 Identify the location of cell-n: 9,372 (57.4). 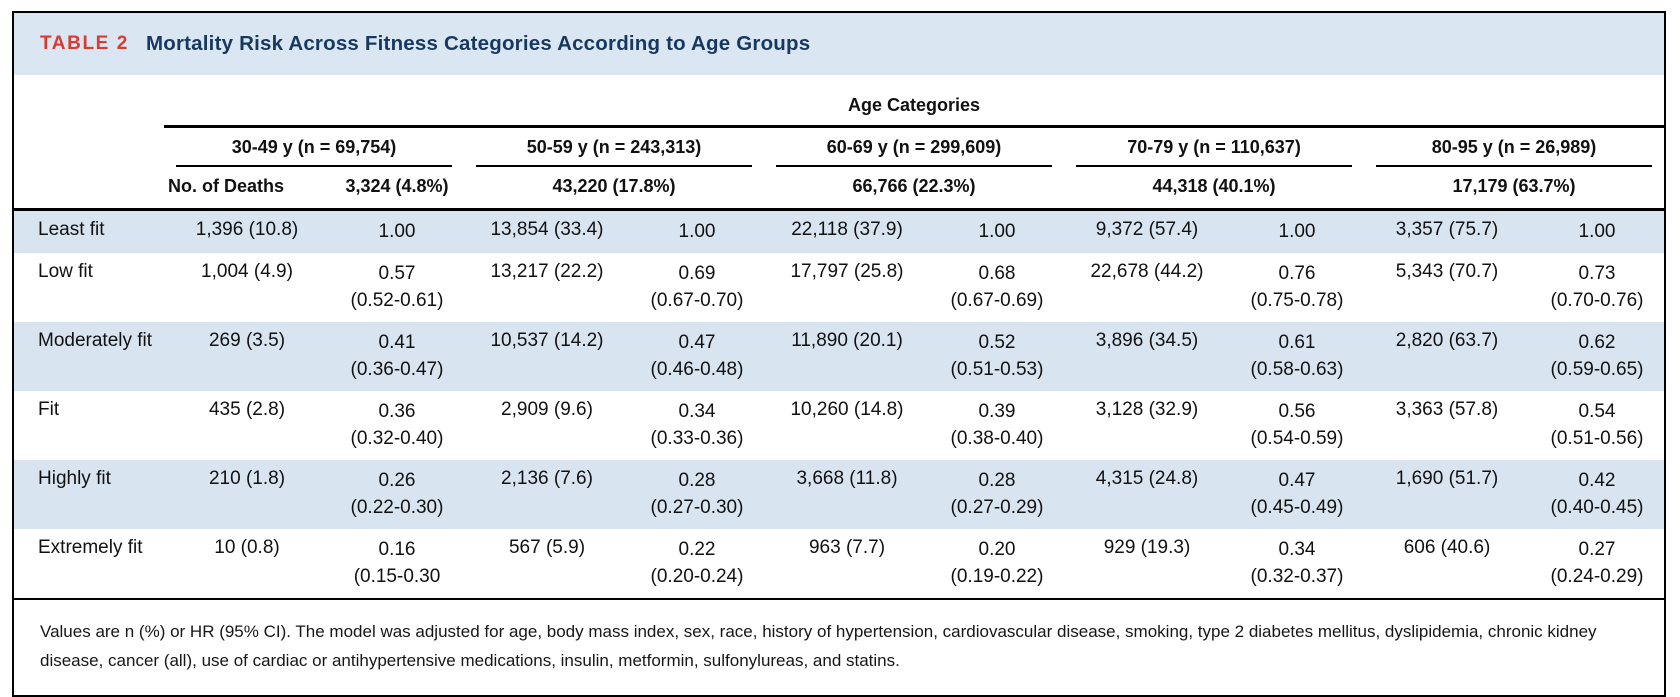
(1147, 229).